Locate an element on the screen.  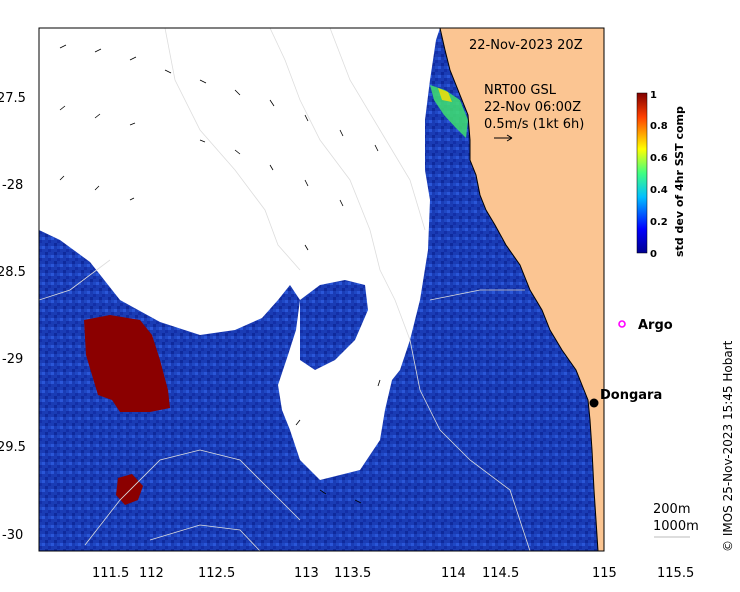
sst-high-patch-main is located at coordinates (127, 363).